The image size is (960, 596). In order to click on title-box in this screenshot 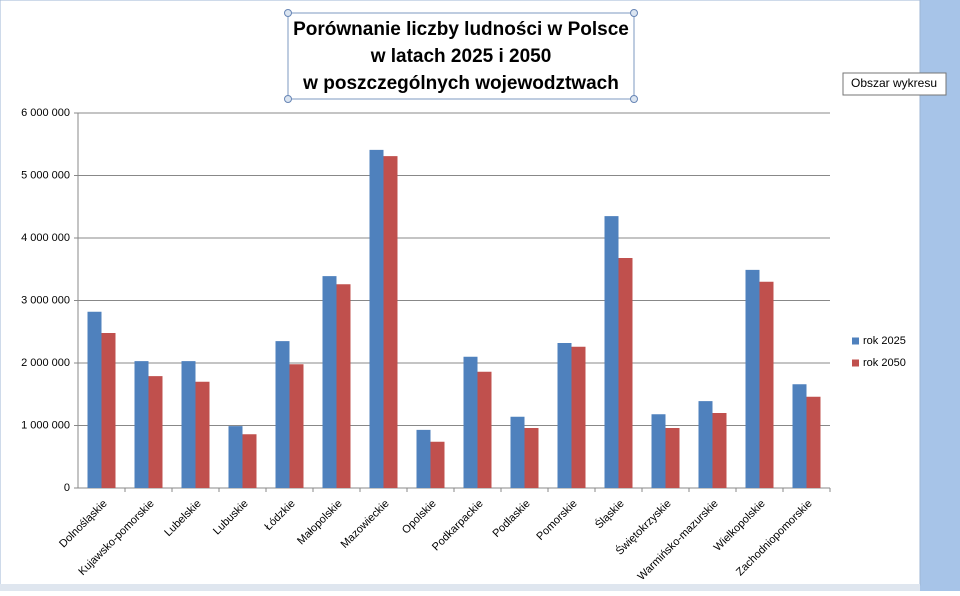, I will do `click(461, 56)`.